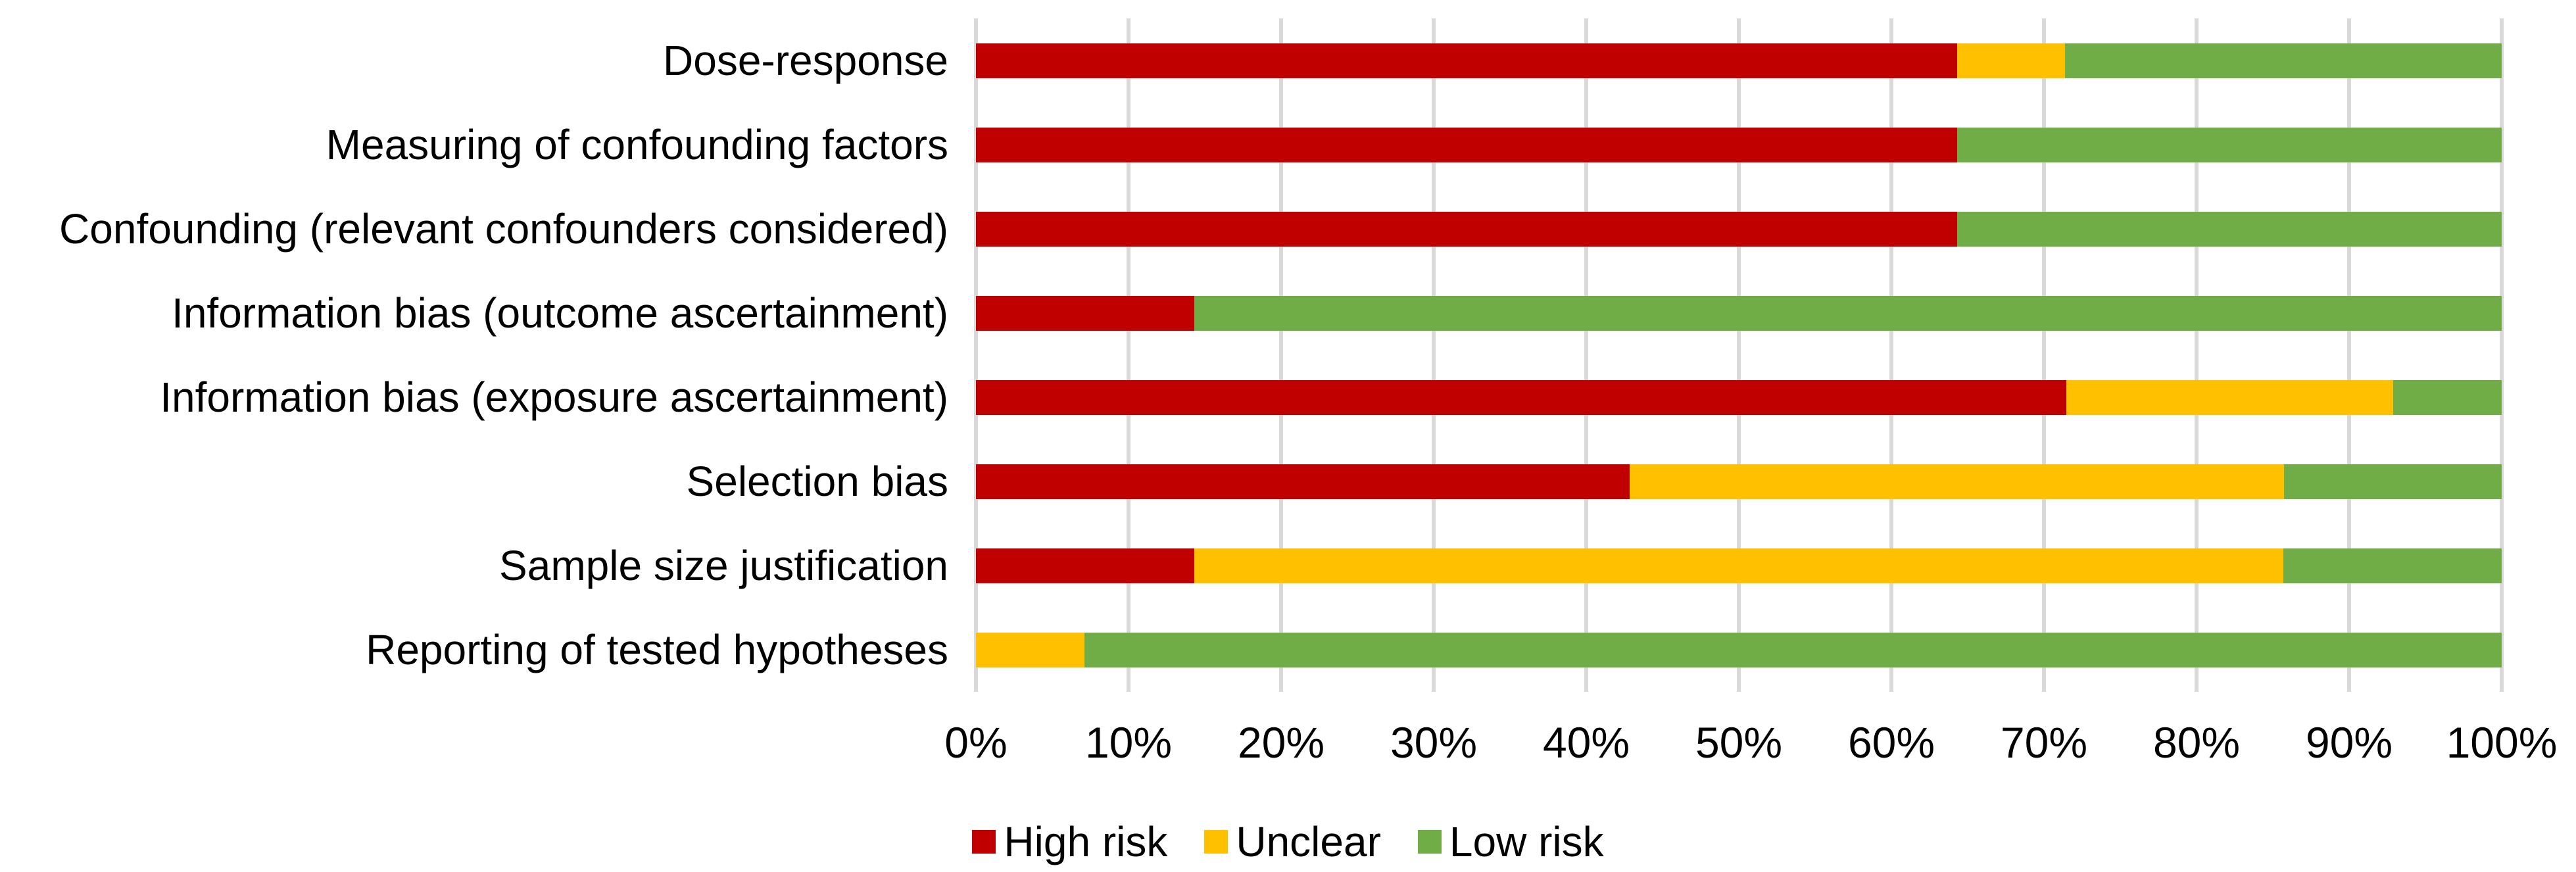  I want to click on x-tick-label: 40%, so click(1586, 742).